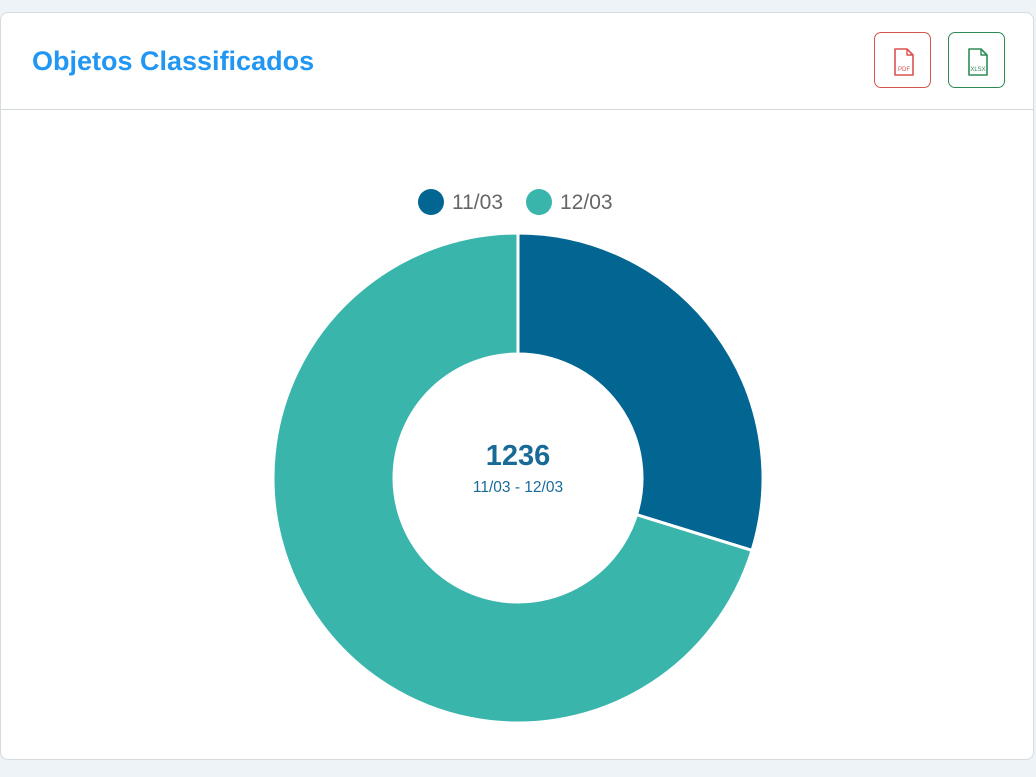 This screenshot has width=1036, height=777. I want to click on export-pdf-button: PDF, so click(902, 60).